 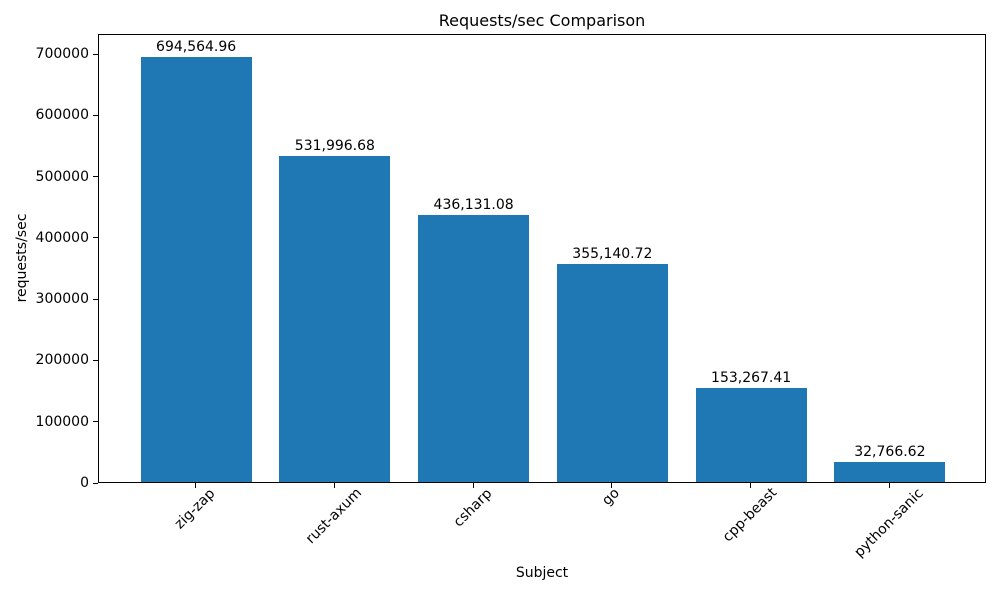 What do you see at coordinates (62, 421) in the screenshot?
I see `y-tick-label: 100000` at bounding box center [62, 421].